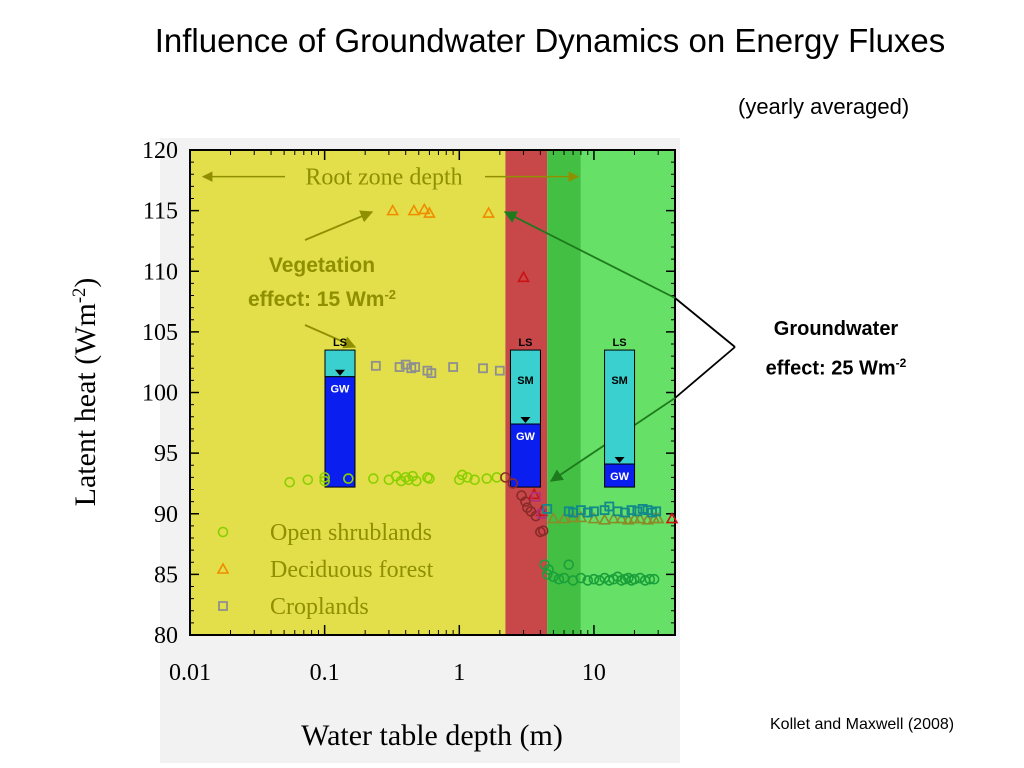 Image resolution: width=1024 pixels, height=768 pixels. What do you see at coordinates (86, 392) in the screenshot?
I see `y-axis-label: Latent heat (Wm-2)` at bounding box center [86, 392].